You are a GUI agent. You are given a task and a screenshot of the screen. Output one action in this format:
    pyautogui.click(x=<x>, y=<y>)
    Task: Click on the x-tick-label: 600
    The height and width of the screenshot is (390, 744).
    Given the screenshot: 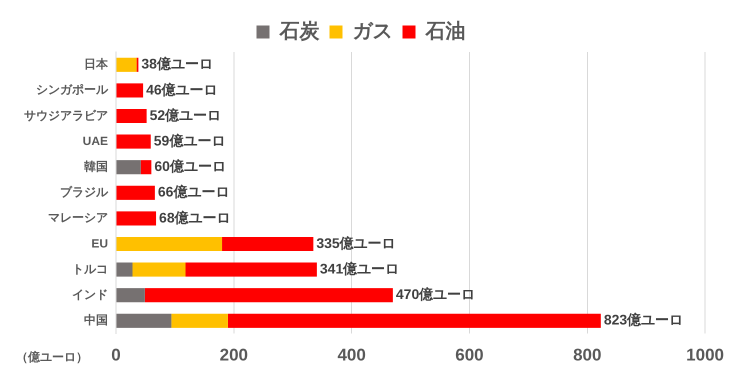 What is the action you would take?
    pyautogui.click(x=469, y=354)
    